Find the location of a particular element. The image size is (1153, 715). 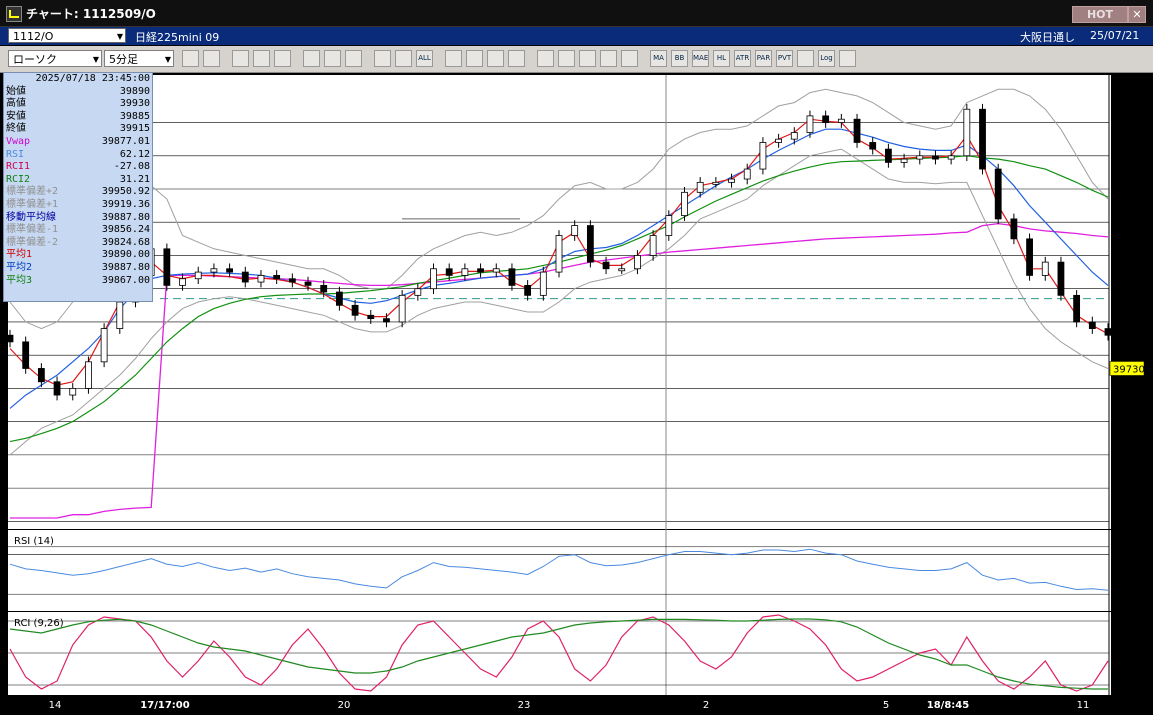

tool-wrench-button: wrench is located at coordinates (587, 58).